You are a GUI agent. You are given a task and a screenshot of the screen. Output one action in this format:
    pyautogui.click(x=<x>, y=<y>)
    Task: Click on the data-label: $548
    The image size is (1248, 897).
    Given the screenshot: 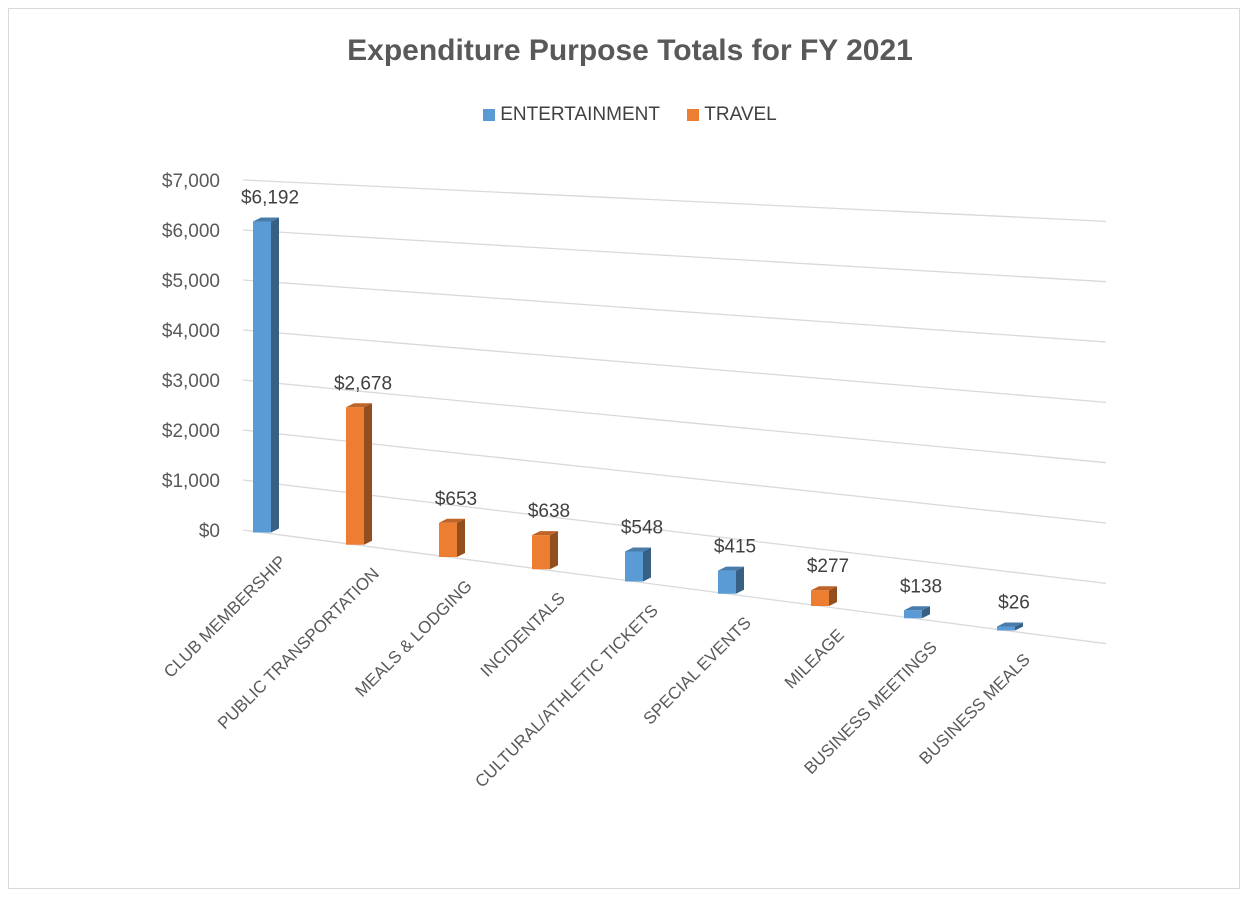 What is the action you would take?
    pyautogui.click(x=642, y=528)
    